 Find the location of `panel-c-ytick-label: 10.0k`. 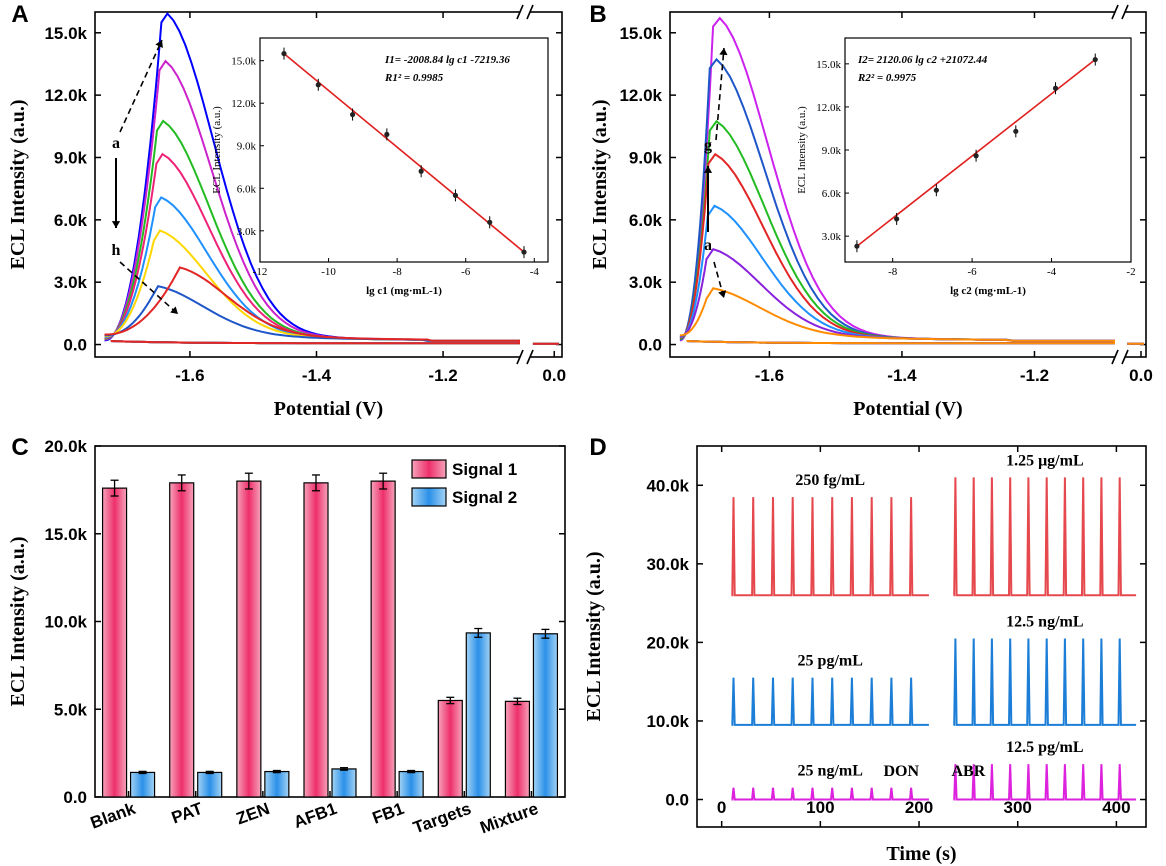

panel-c-ytick-label: 10.0k is located at coordinates (65, 622).